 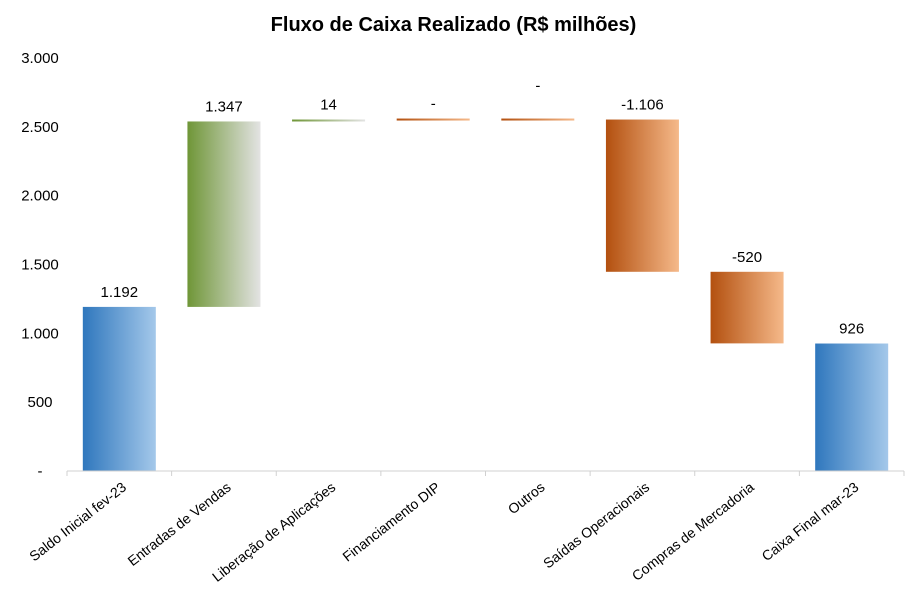 I want to click on y-tick-label: 1.500, so click(x=40, y=265).